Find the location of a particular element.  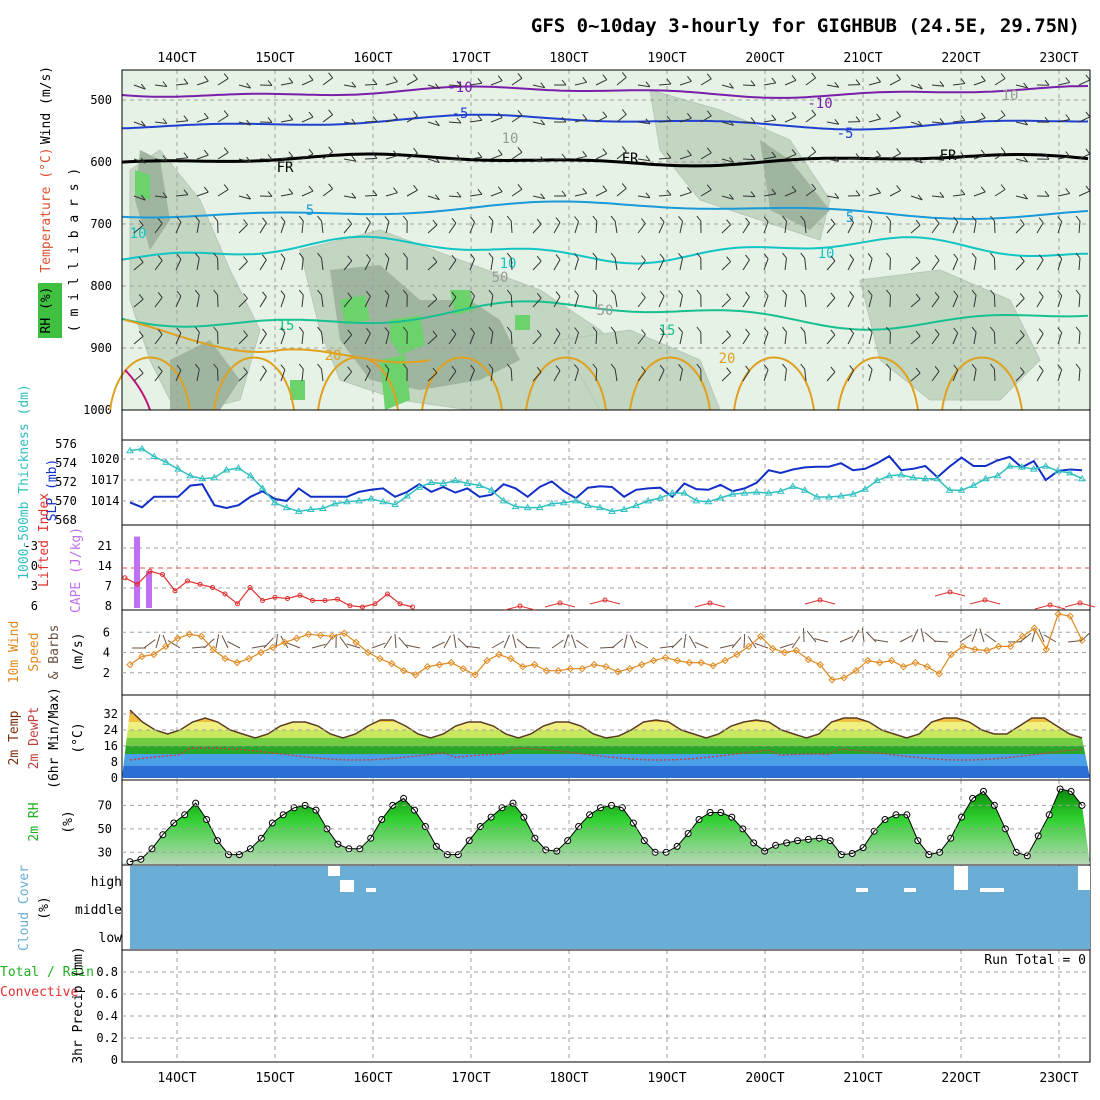

run-total: Run Total = 0 is located at coordinates (1035, 960).